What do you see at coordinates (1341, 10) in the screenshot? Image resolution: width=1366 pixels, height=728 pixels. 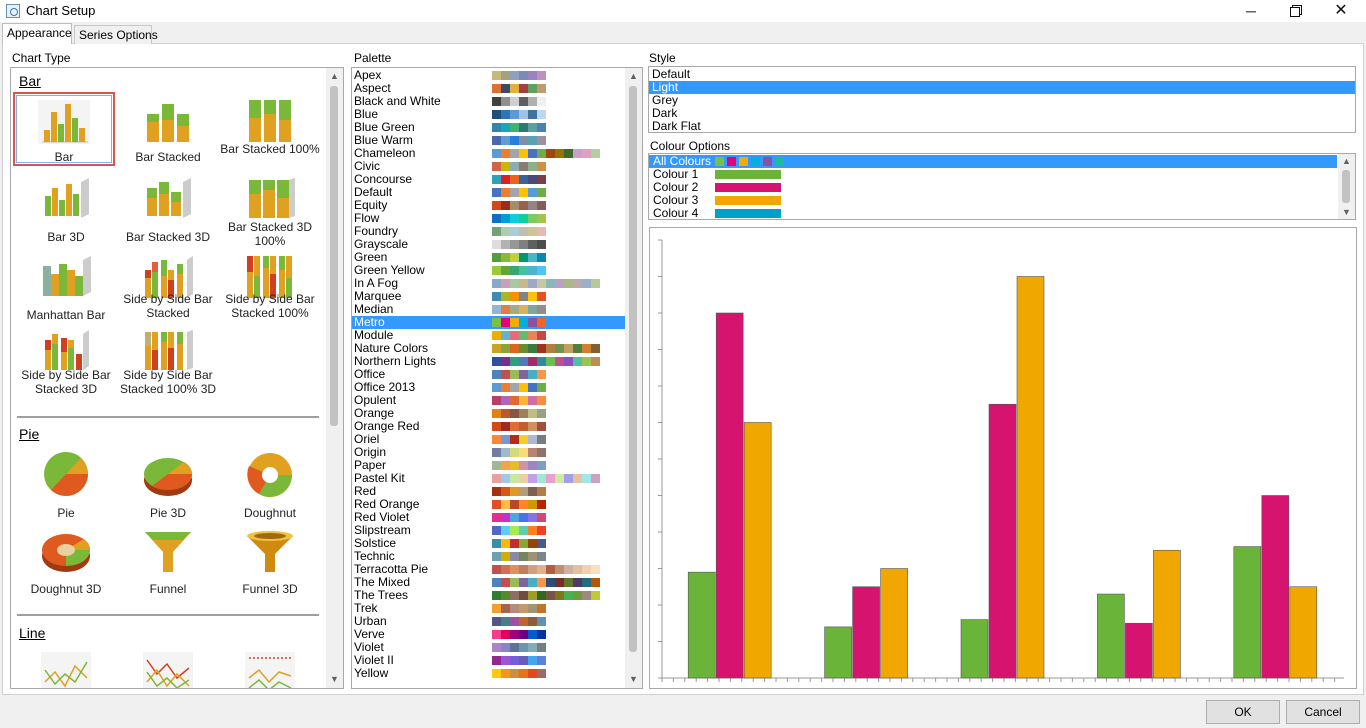 I see `close-button: ✕` at bounding box center [1341, 10].